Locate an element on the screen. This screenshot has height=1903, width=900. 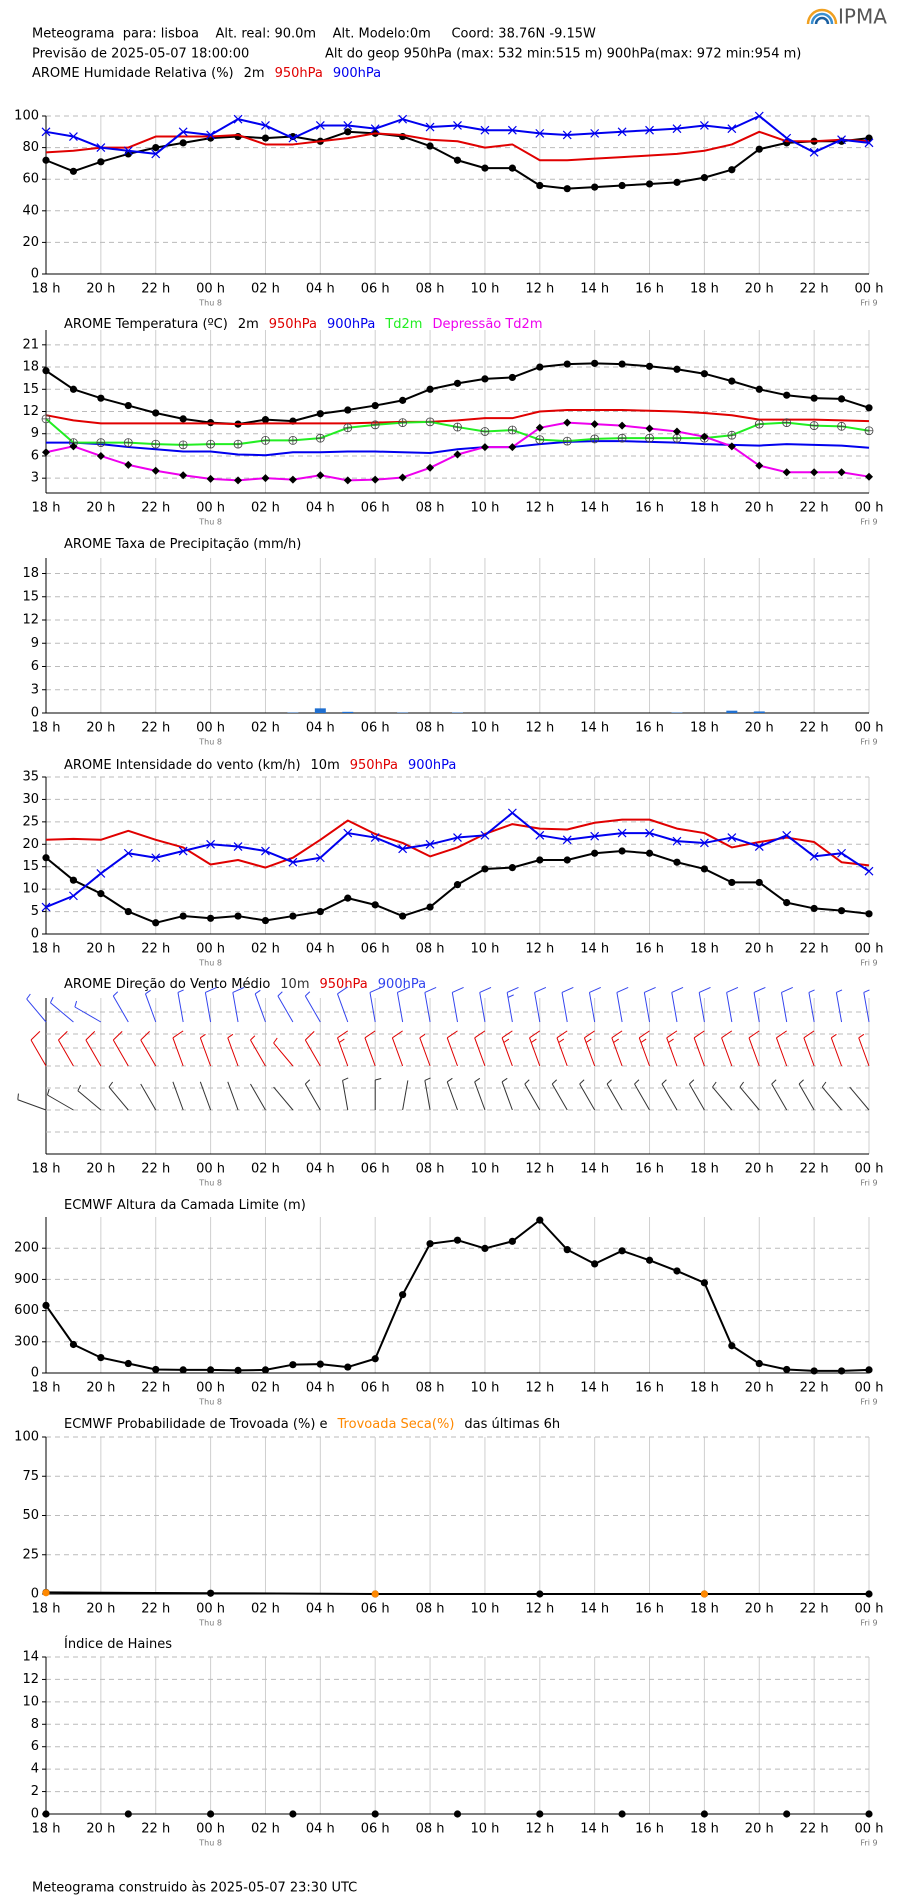
y-tick-label: 35 is located at coordinates (30, 777).